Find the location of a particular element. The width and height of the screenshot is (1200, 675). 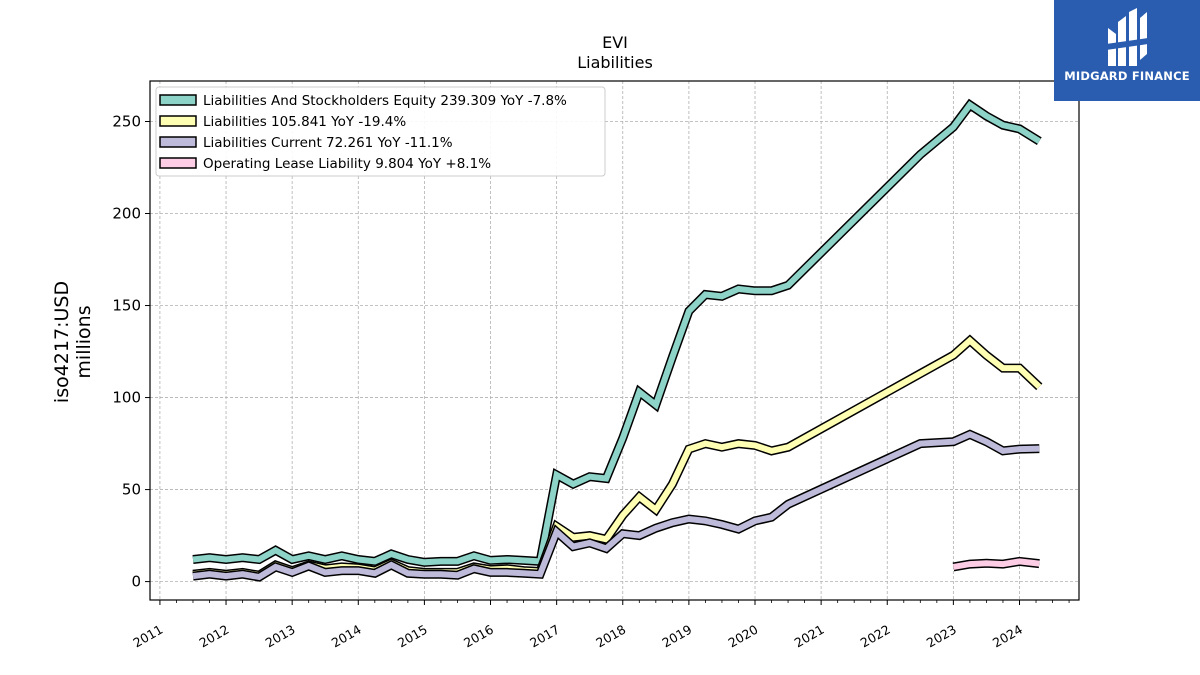

logo-mark-icon is located at coordinates (1127, 37).